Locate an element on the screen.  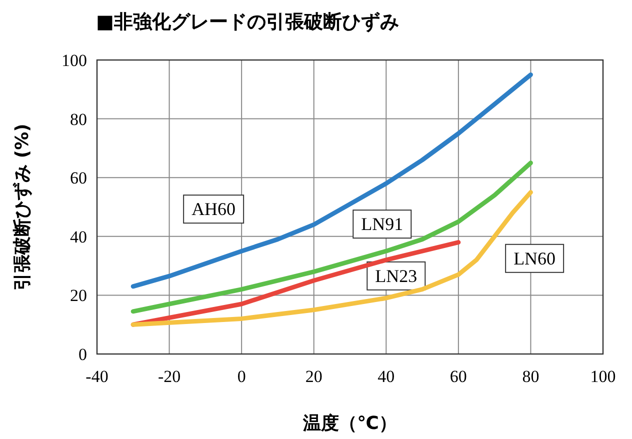
x-tick-label: 40 is located at coordinates (386, 376).